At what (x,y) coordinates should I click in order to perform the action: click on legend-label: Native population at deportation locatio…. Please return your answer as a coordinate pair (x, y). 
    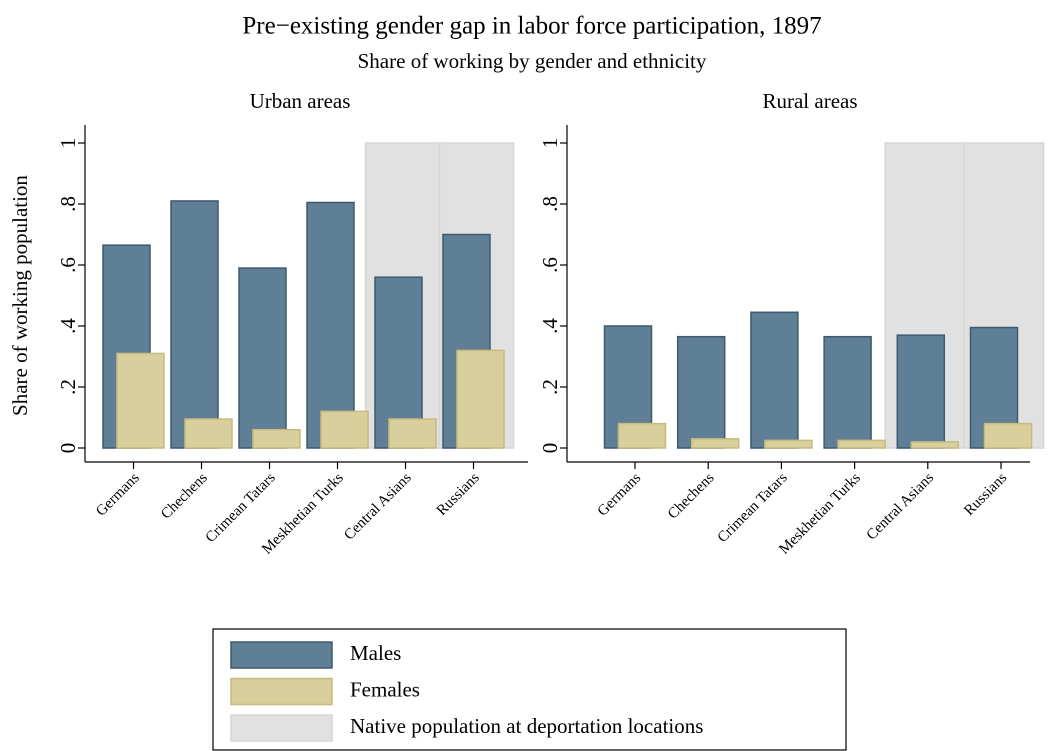
    Looking at the image, I should click on (526, 726).